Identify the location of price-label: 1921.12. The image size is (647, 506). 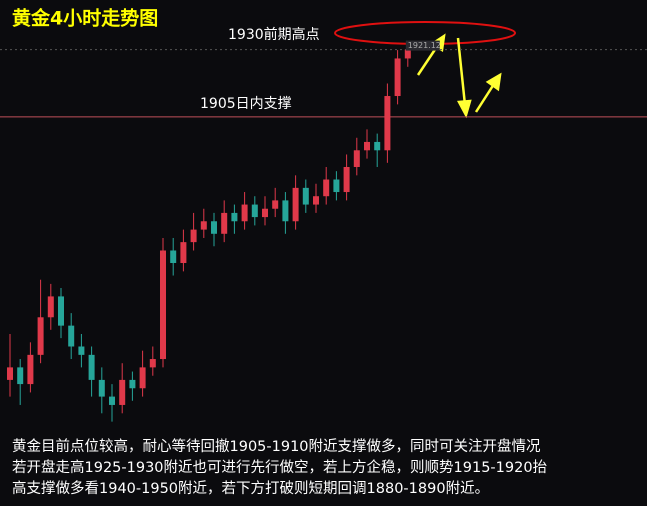
(424, 45).